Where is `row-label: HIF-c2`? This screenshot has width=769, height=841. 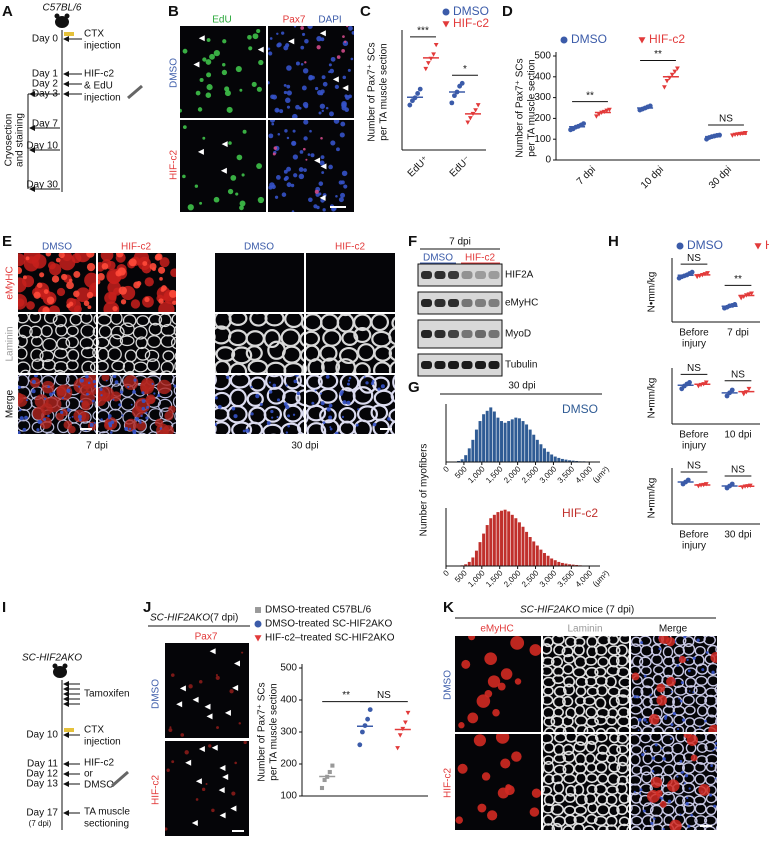
row-label: HIF-c2 is located at coordinates (156, 790).